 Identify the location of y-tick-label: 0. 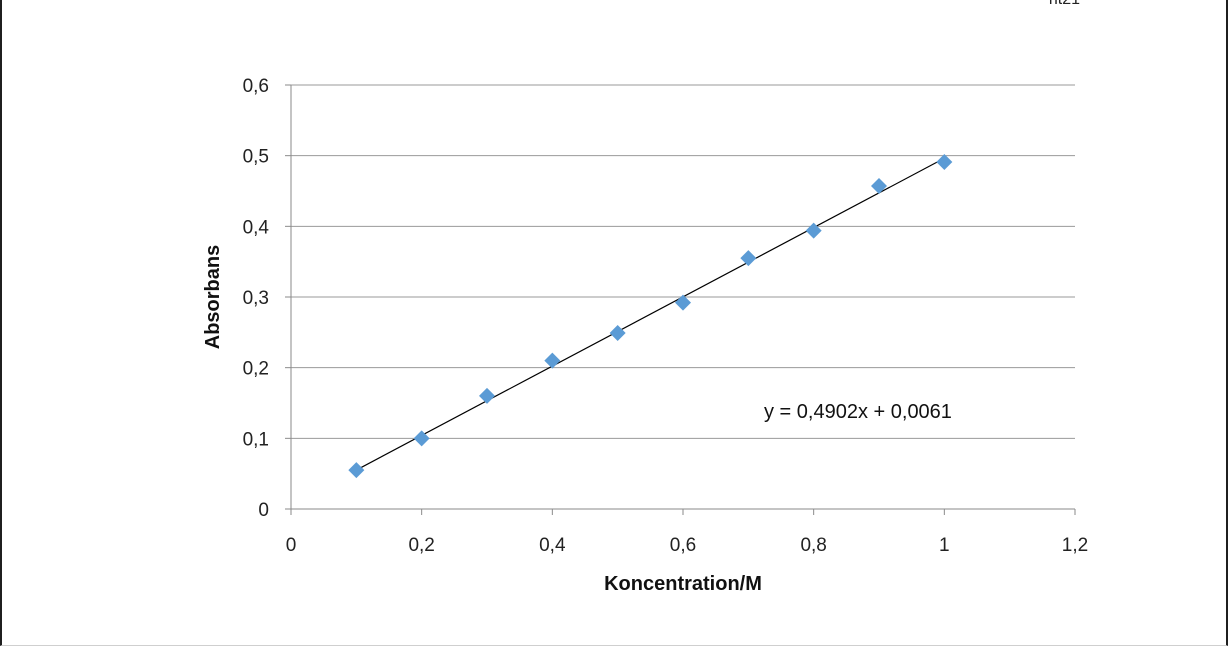
(263, 510).